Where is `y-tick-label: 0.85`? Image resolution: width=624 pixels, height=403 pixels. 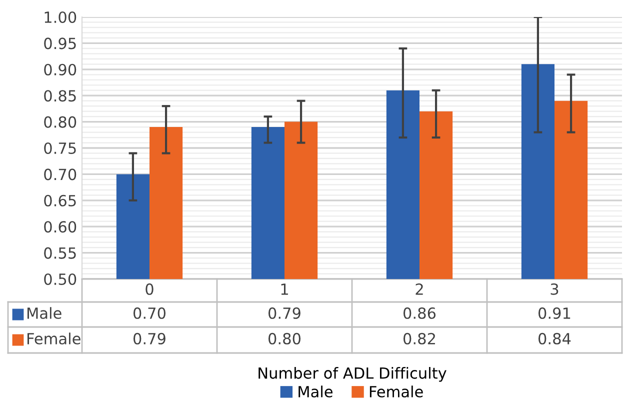
y-tick-label: 0.85 is located at coordinates (60, 96).